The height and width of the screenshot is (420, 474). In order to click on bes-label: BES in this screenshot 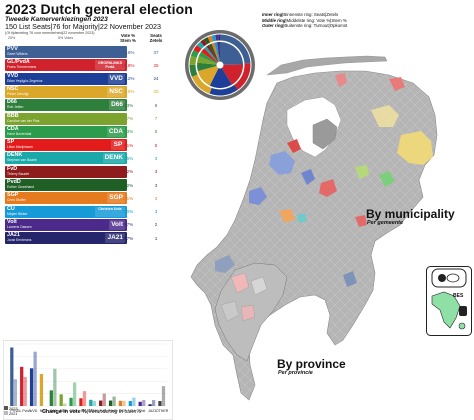, I will do `click(458, 296)`.